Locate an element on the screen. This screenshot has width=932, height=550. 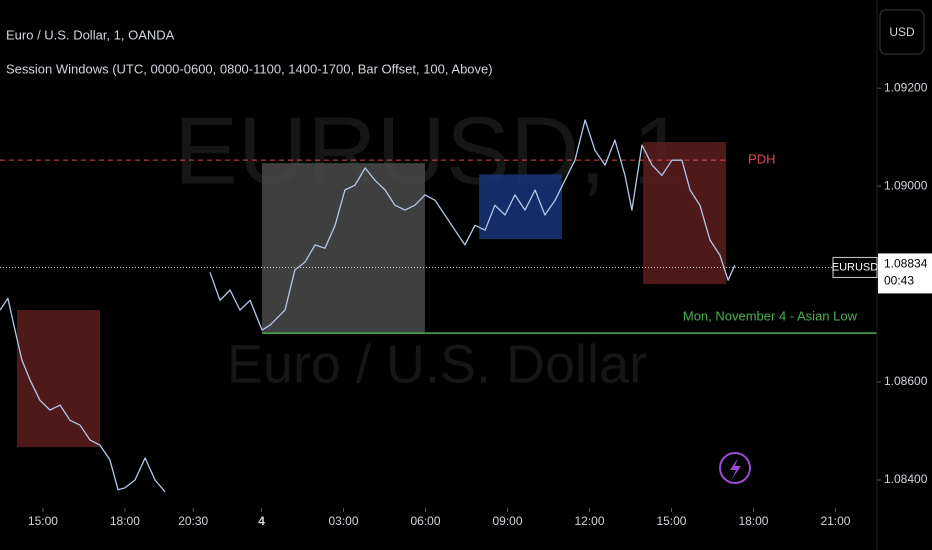
price-tag is located at coordinates (905, 273).